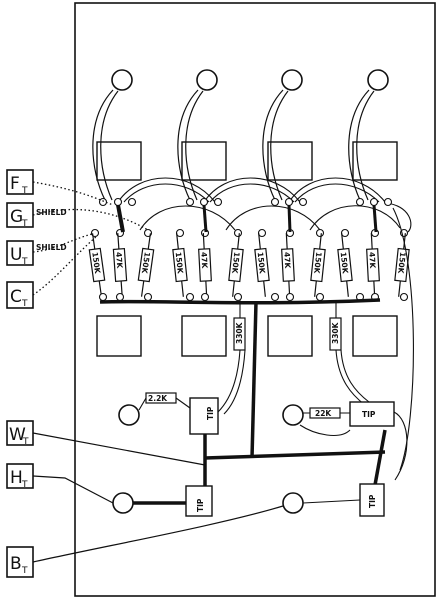  Describe the element at coordinates (369, 414) in the screenshot. I see `jack-tip-label-2: TIP` at that location.